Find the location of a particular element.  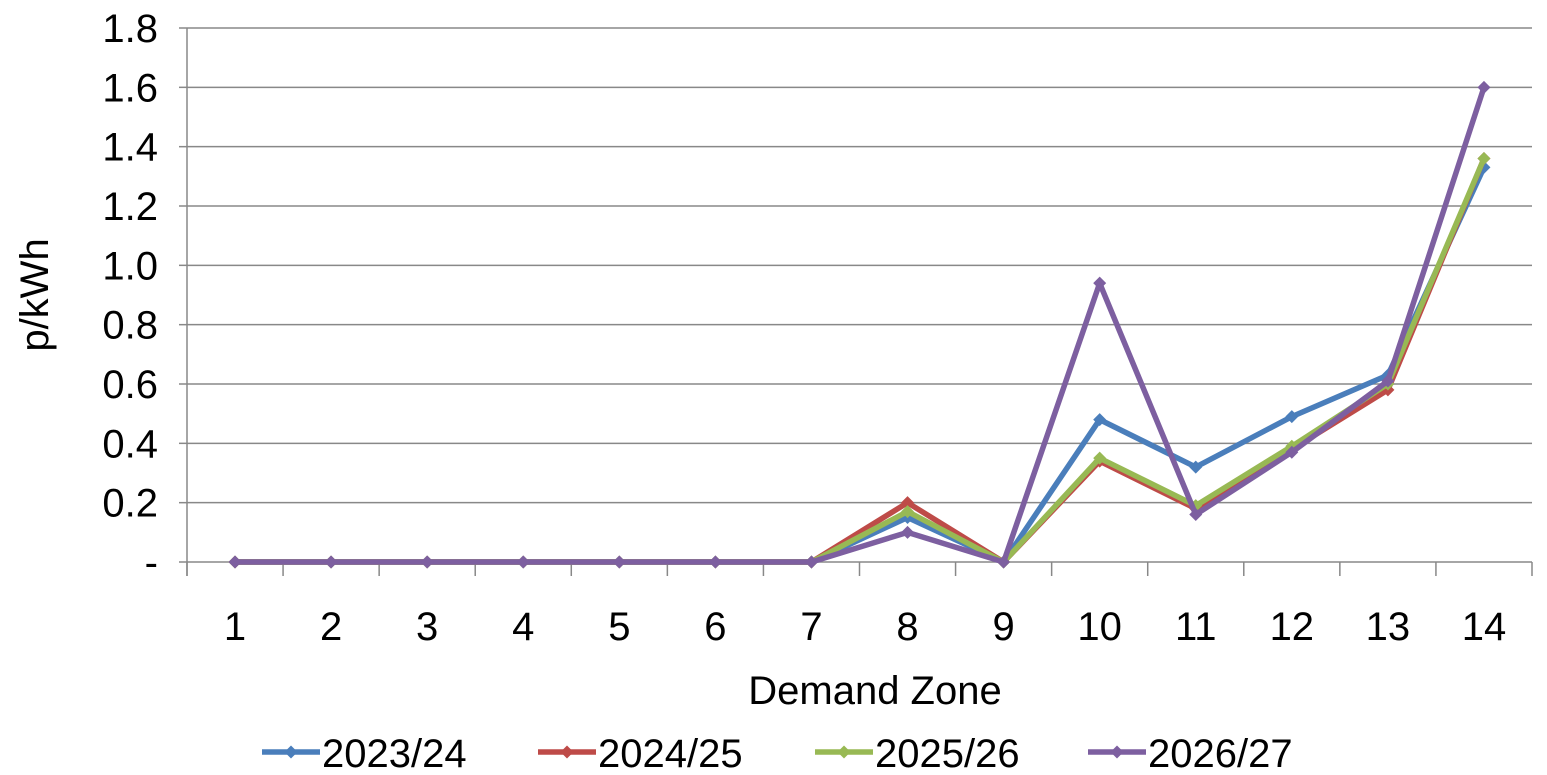

x-axis-tick-labels: 1 2 3 4 5 6 7 8 9 10 11 12 13 14 is located at coordinates (865, 627).